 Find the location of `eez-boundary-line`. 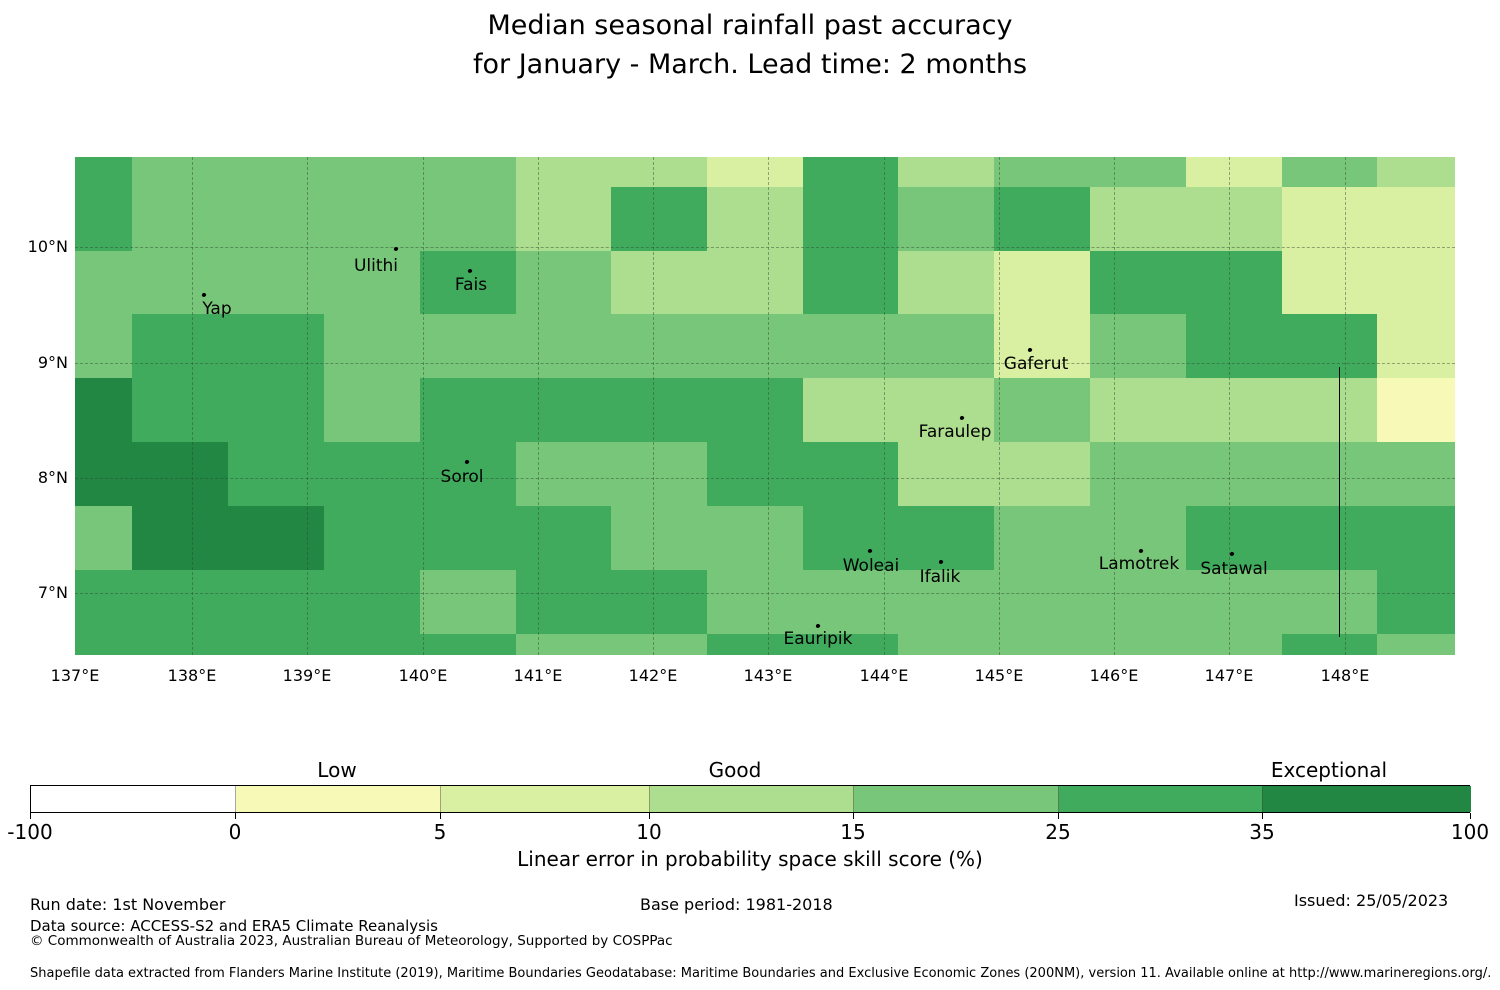

eez-boundary-line is located at coordinates (1339, 502).